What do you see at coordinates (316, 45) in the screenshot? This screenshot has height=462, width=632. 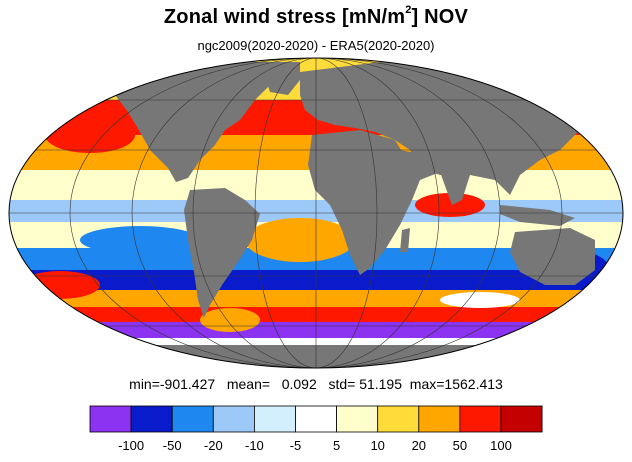 I see `chart-subtitle: ngc2009(2020-2020) - ERA5(2020-2020)` at bounding box center [316, 45].